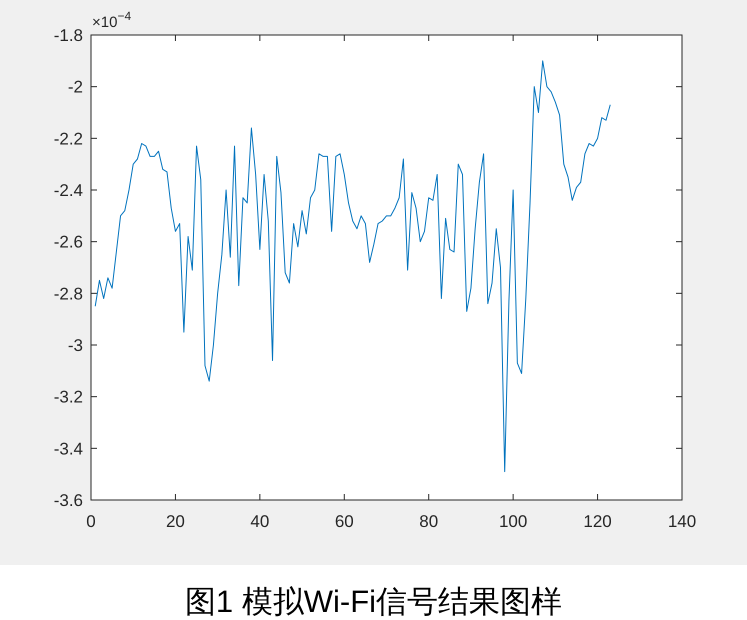 This screenshot has width=747, height=620. What do you see at coordinates (68, 242) in the screenshot?
I see `y-tick-label: -2.6` at bounding box center [68, 242].